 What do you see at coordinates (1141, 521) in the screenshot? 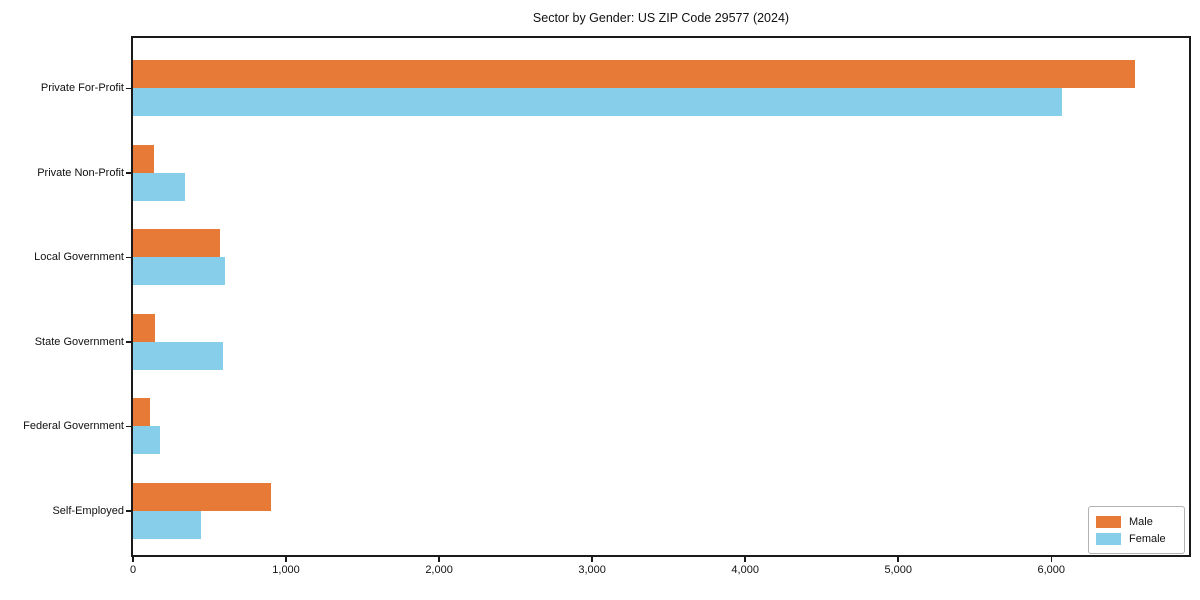
I see `legend-label-male: Male` at bounding box center [1141, 521].